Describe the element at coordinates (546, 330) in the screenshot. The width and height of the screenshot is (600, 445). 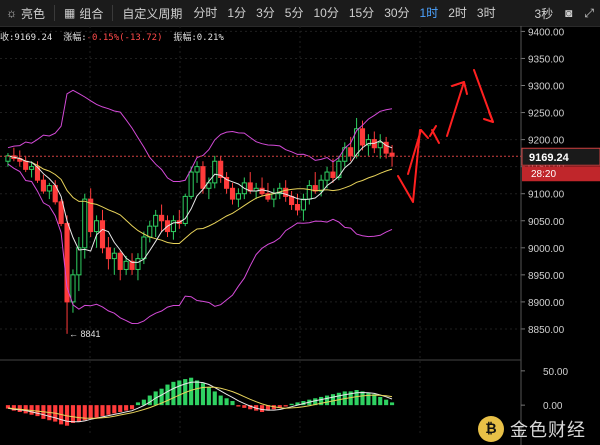
I see `price-tick-label: 8850.00` at that location.